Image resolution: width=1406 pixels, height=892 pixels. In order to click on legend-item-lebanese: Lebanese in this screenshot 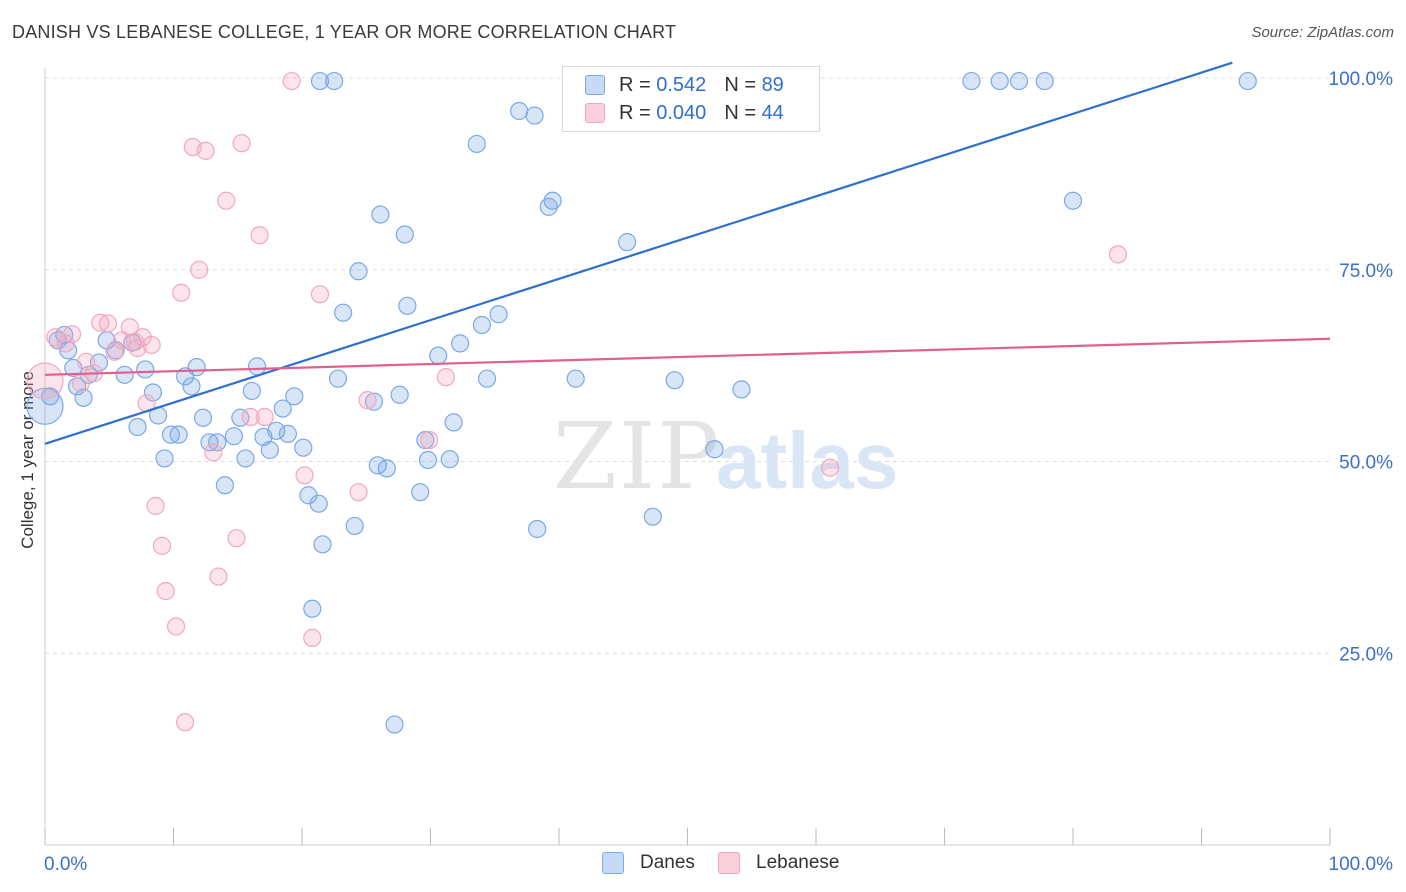, I will do `click(778, 863)`.